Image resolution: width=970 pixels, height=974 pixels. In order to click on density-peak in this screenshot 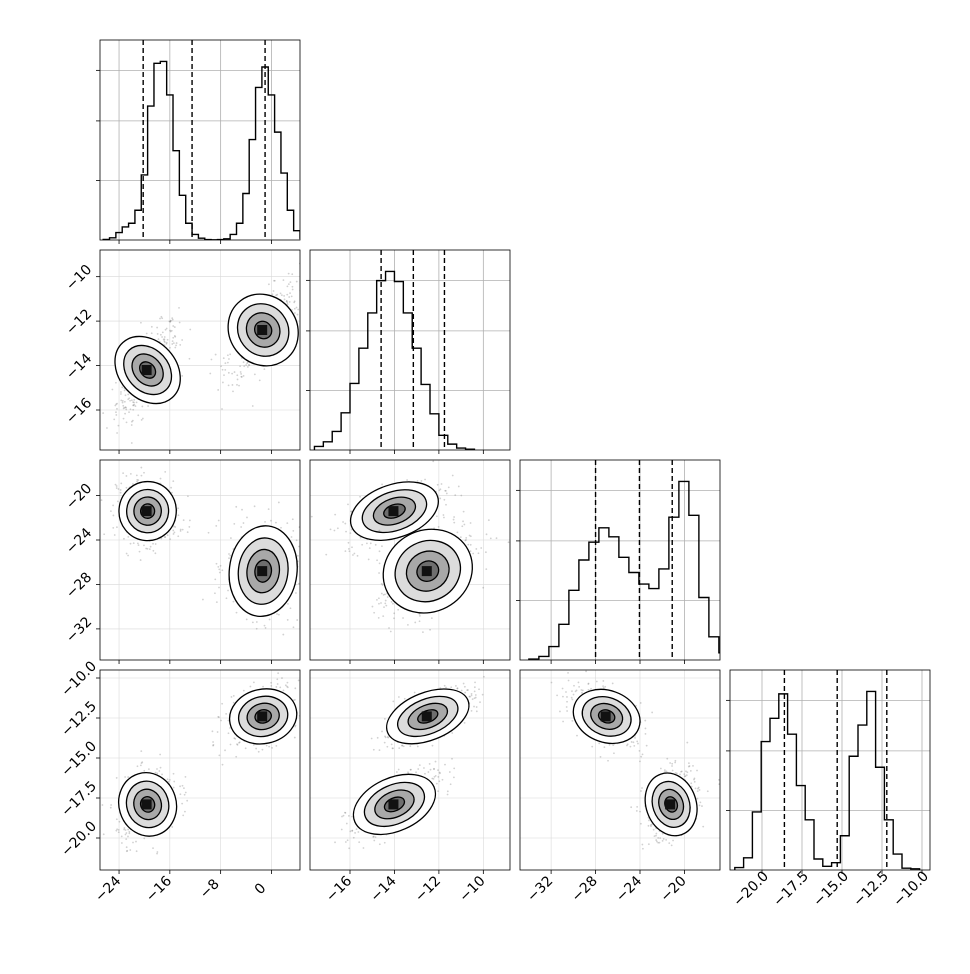, I will do `click(262, 571)`.